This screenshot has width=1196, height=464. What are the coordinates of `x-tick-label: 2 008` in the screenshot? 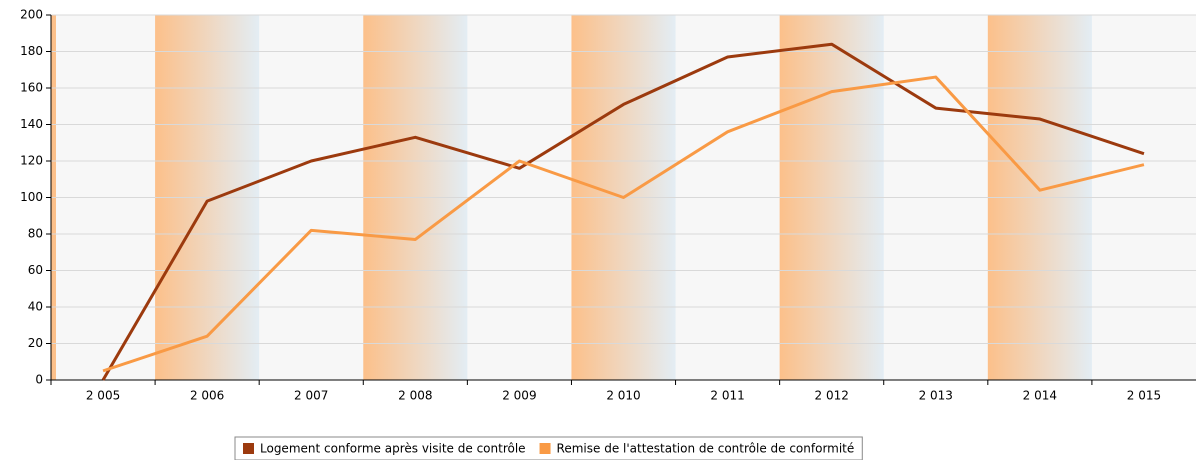 It's located at (415, 396).